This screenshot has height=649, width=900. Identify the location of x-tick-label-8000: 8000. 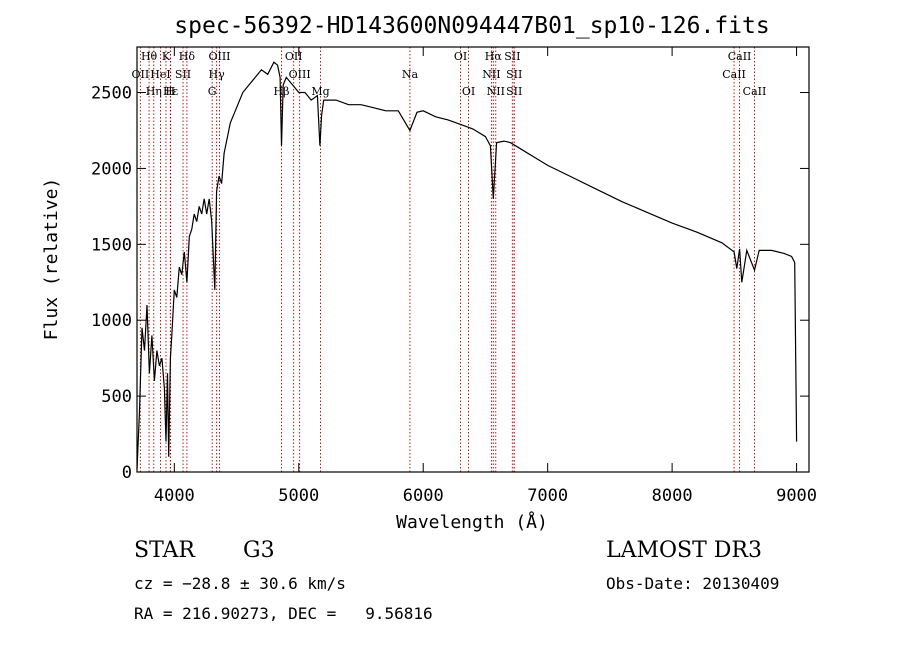
(672, 496).